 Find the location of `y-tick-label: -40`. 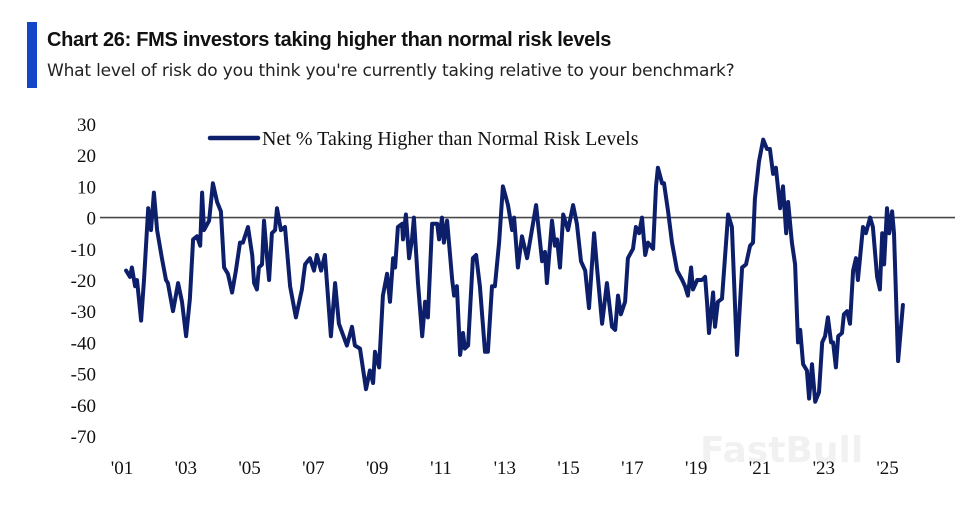

y-tick-label: -40 is located at coordinates (83, 343).